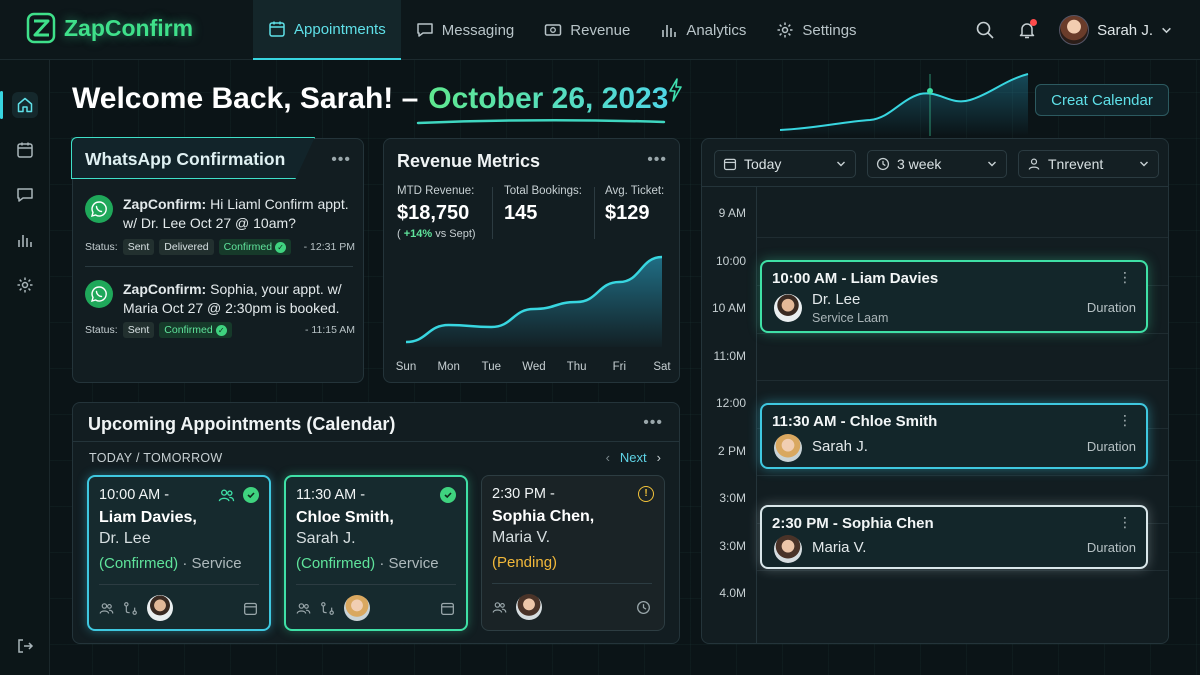 The width and height of the screenshot is (1200, 675). I want to click on nav-messaging: Messaging, so click(465, 30).